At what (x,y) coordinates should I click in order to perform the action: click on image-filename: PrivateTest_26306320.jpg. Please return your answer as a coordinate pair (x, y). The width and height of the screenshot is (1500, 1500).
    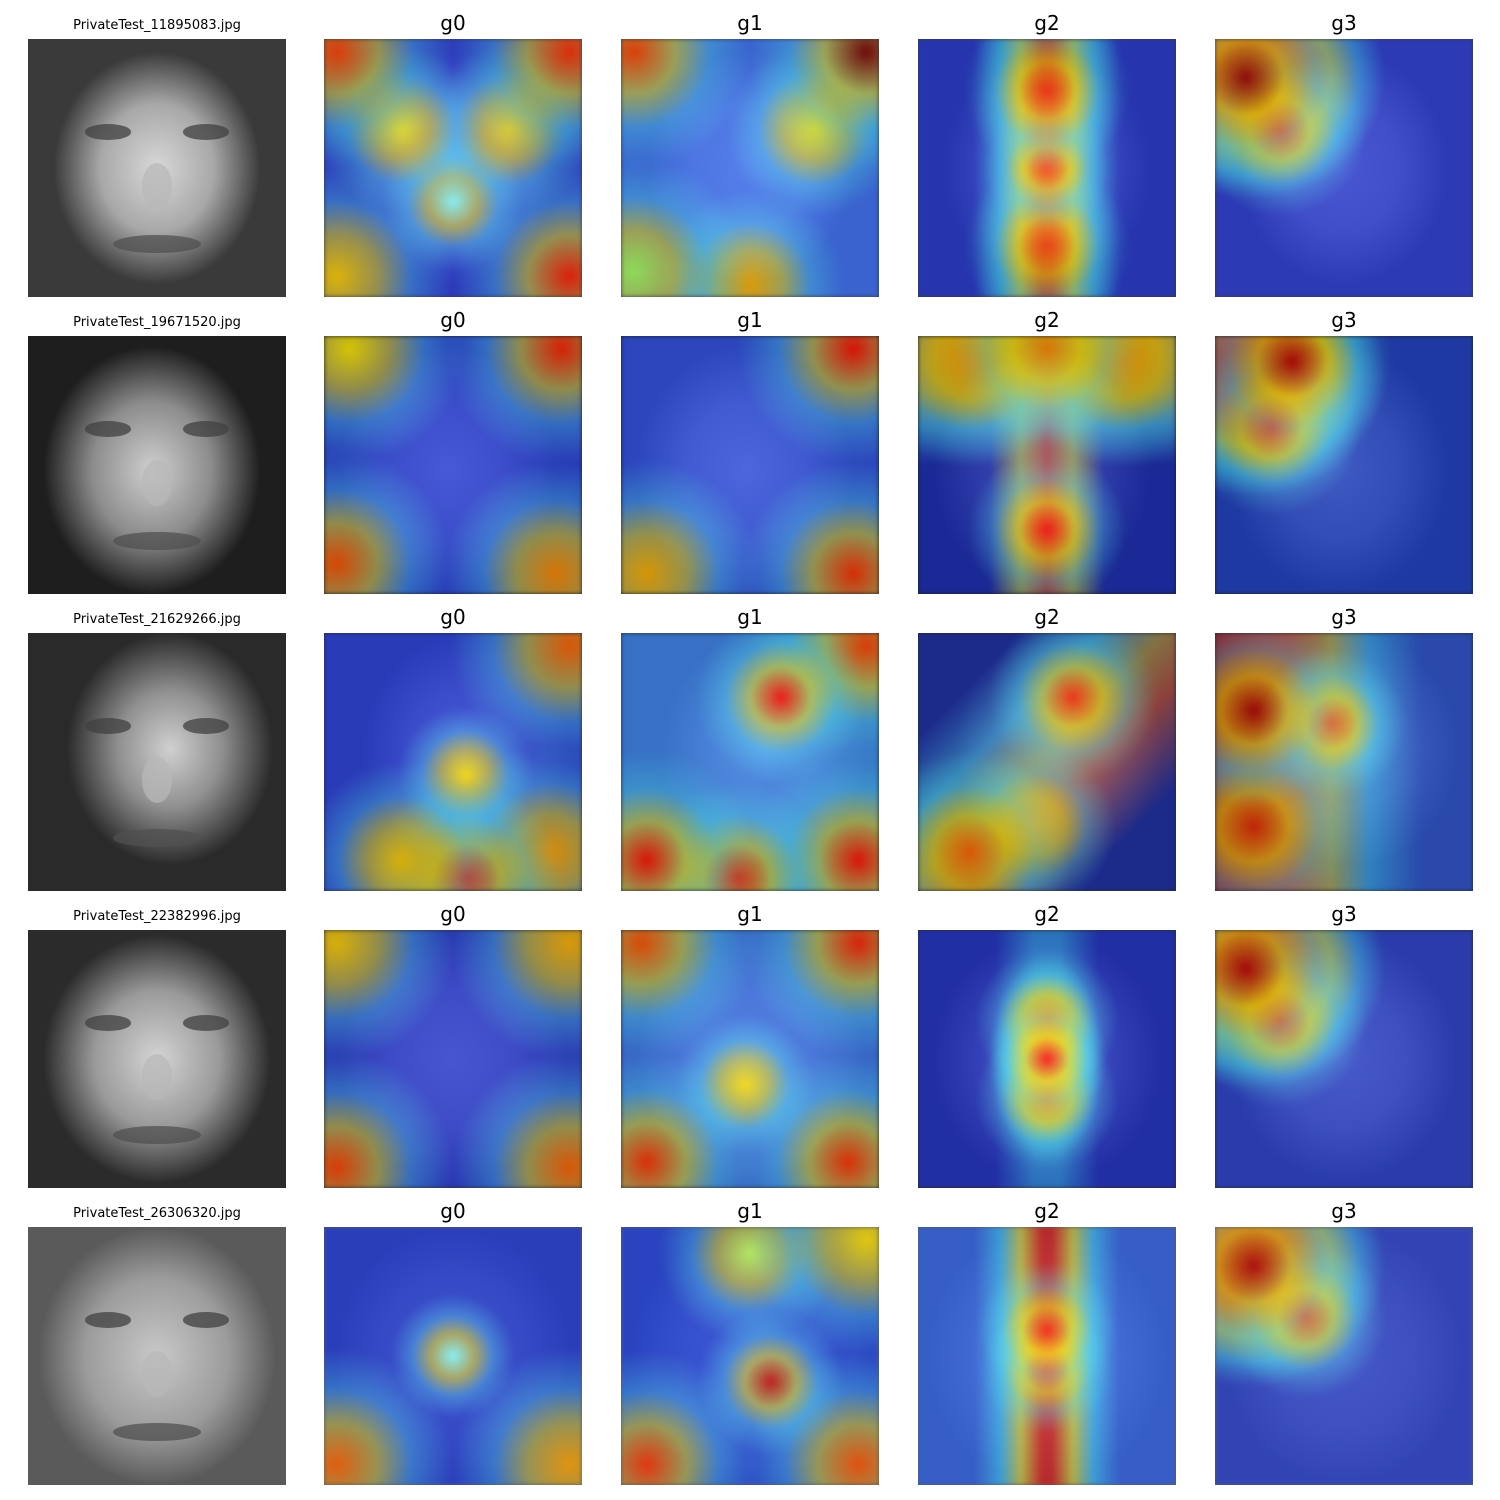
    Looking at the image, I should click on (157, 1213).